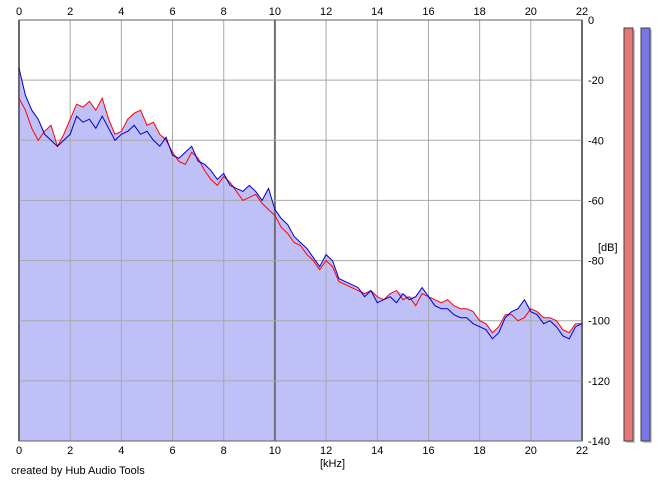 This screenshot has width=664, height=482. I want to click on y-tick-label: -100, so click(599, 322).